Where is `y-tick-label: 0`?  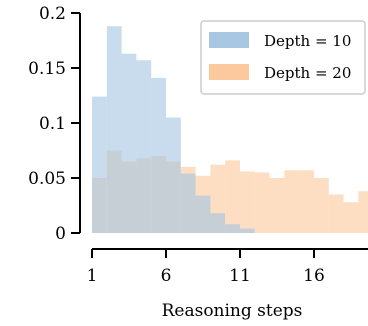 y-tick-label: 0 is located at coordinates (60, 234).